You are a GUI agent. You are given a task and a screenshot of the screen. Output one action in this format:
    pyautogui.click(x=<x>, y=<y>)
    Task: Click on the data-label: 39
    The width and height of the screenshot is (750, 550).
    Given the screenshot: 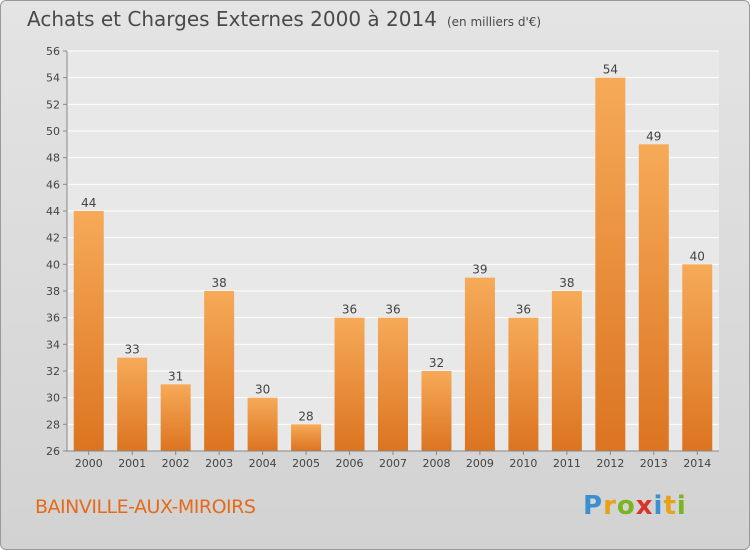 What is the action you would take?
    pyautogui.click(x=479, y=270)
    